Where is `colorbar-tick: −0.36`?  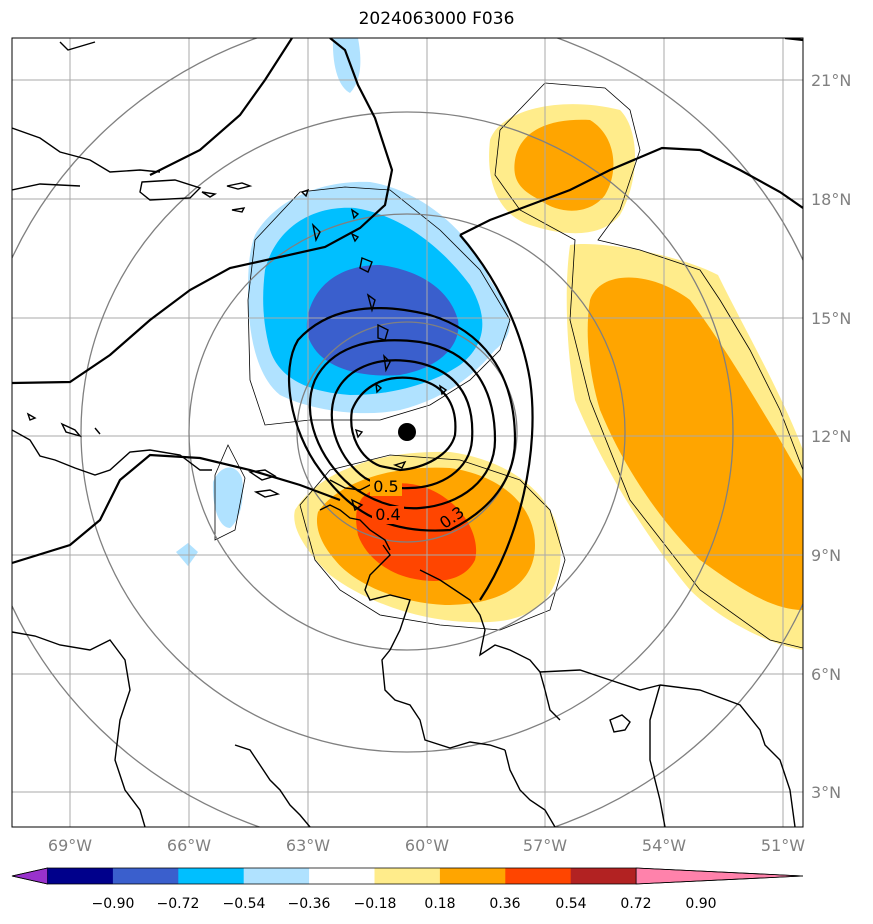 colorbar-tick: −0.36 is located at coordinates (309, 904).